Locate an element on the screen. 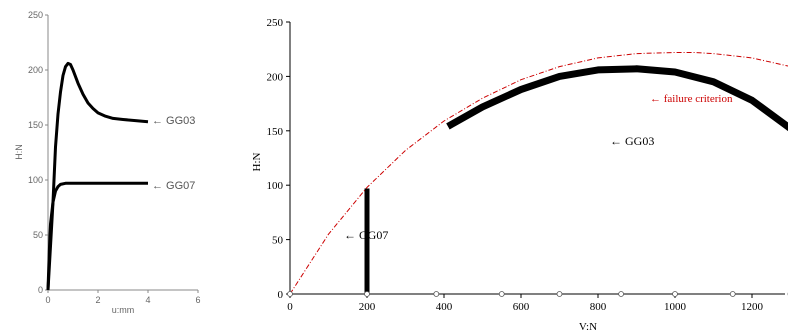  left-annotation-gg03: ← GG03 is located at coordinates (173, 121).